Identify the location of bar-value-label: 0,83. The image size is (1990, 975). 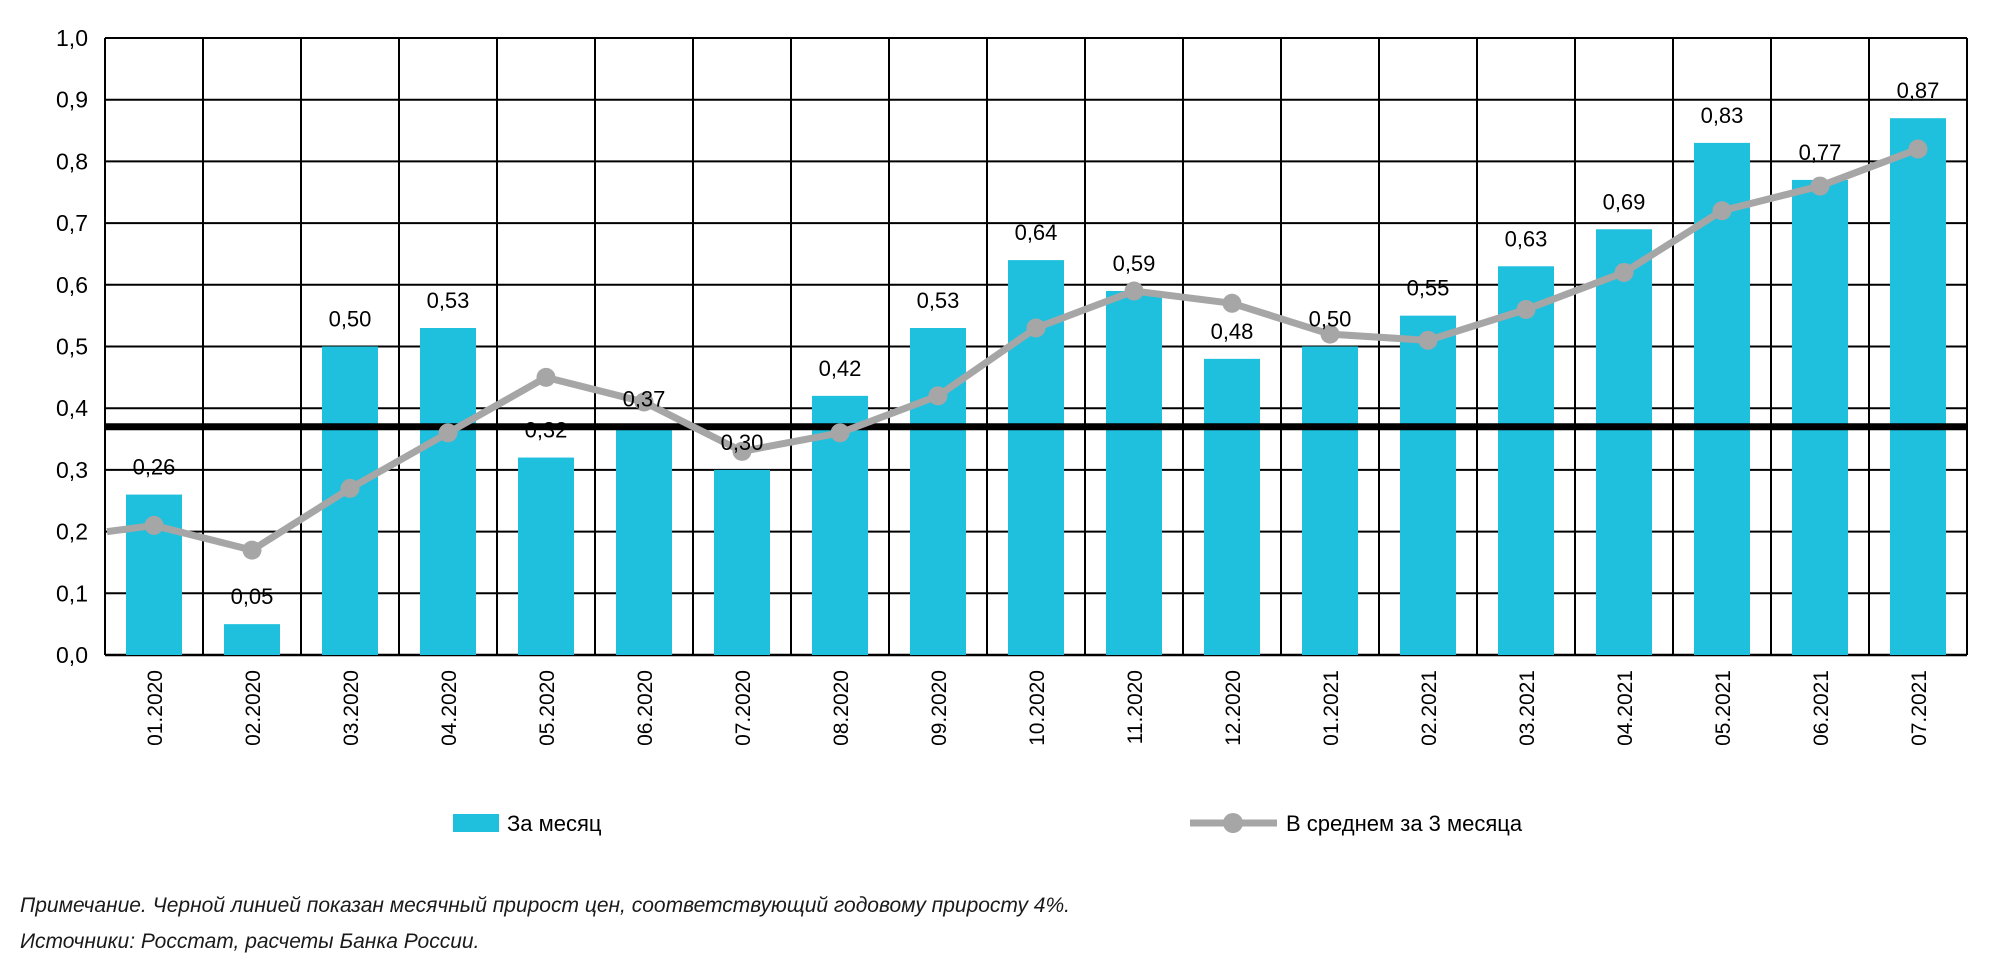
(1722, 115).